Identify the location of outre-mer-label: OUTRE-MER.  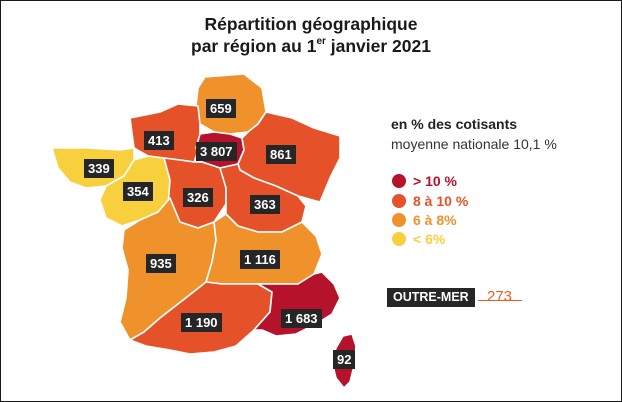
(431, 297).